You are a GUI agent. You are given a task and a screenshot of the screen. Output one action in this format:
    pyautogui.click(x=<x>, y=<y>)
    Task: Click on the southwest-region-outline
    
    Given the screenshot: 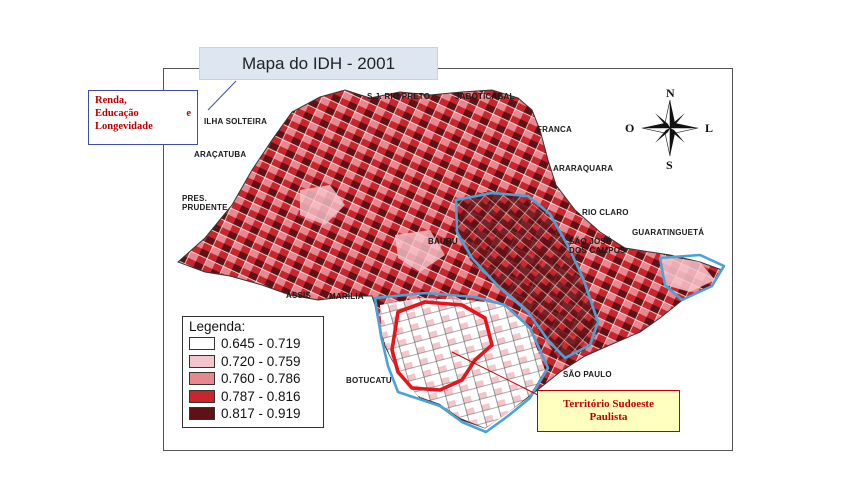 What is the action you would take?
    pyautogui.click(x=461, y=362)
    